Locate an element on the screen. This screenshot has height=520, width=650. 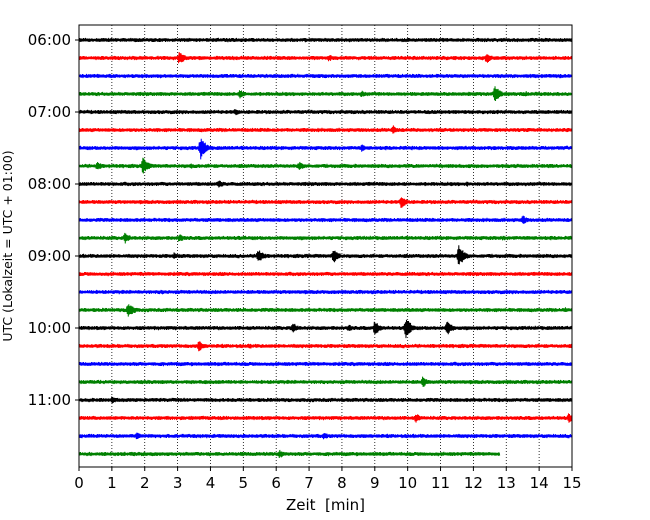
x-tick-label-0: 0 is located at coordinates (79, 483).